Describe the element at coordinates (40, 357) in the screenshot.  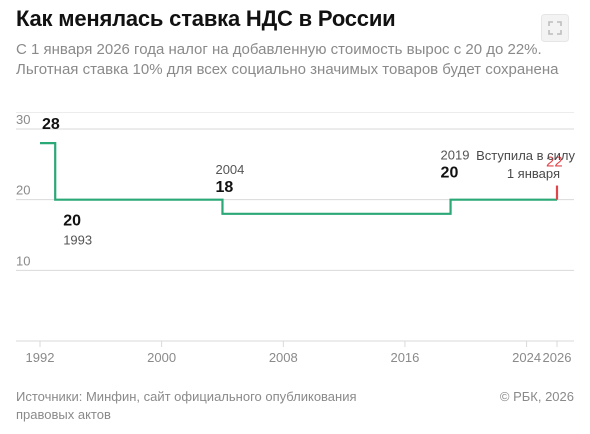
I see `x-tick-label: 1992` at that location.